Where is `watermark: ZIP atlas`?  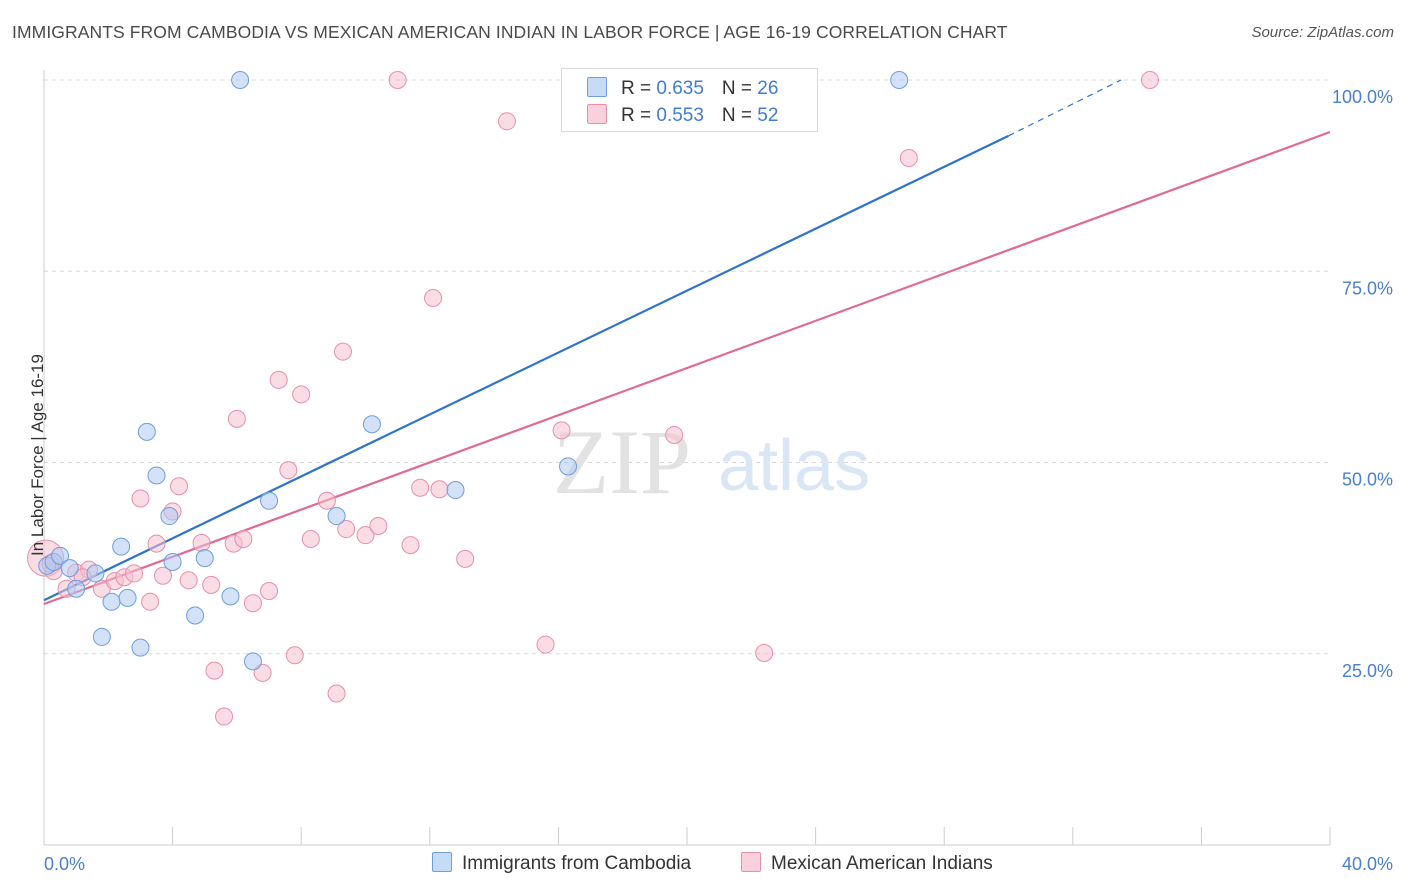 watermark: ZIP atlas is located at coordinates (711, 462).